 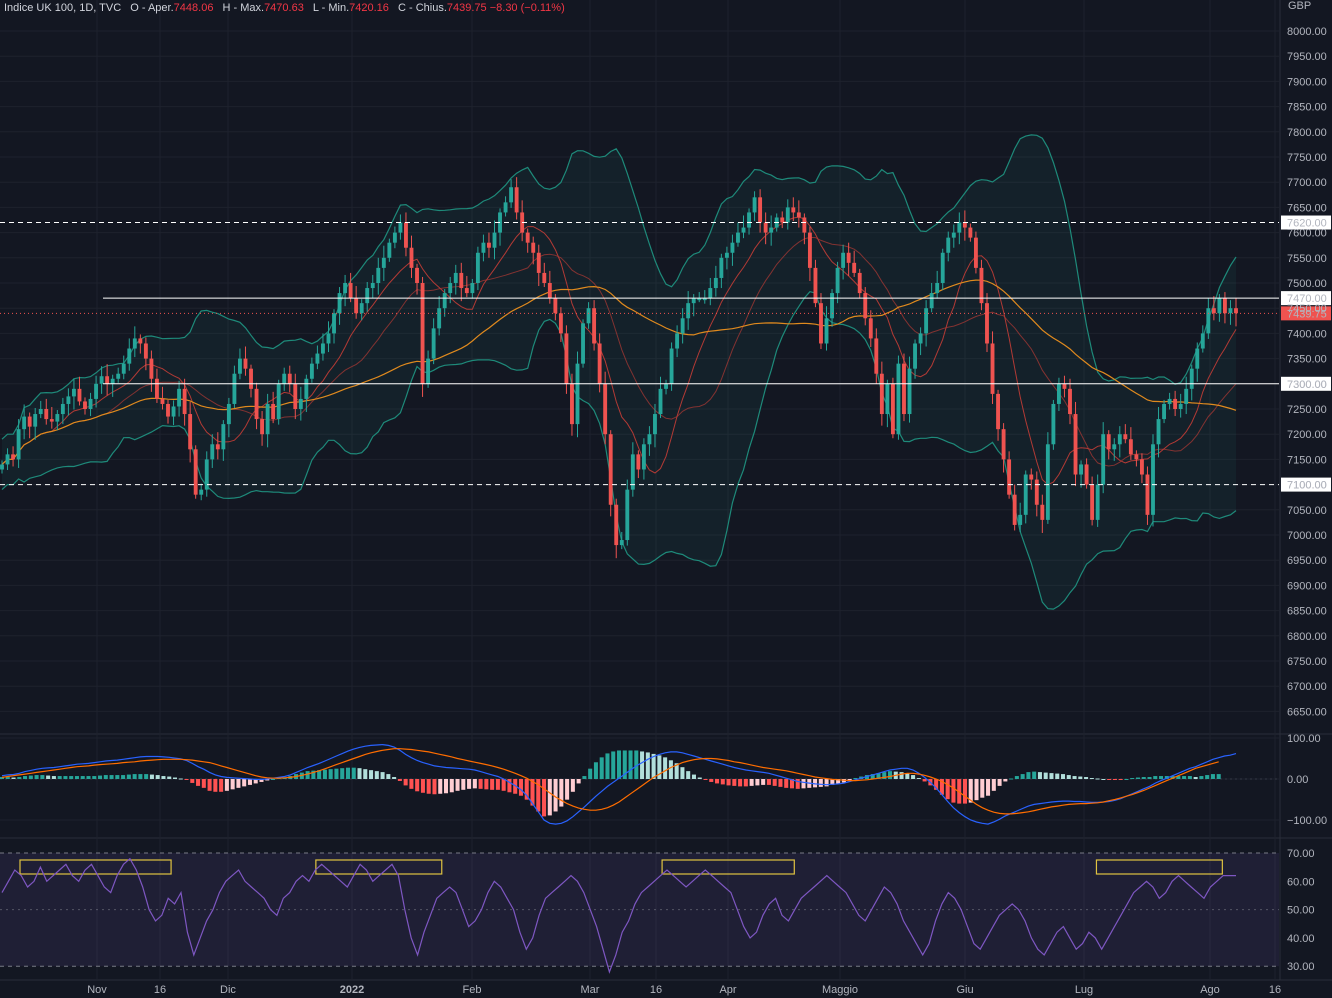 What do you see at coordinates (527, 8) in the screenshot?
I see `change-value: −8.30 (−0.11%)` at bounding box center [527, 8].